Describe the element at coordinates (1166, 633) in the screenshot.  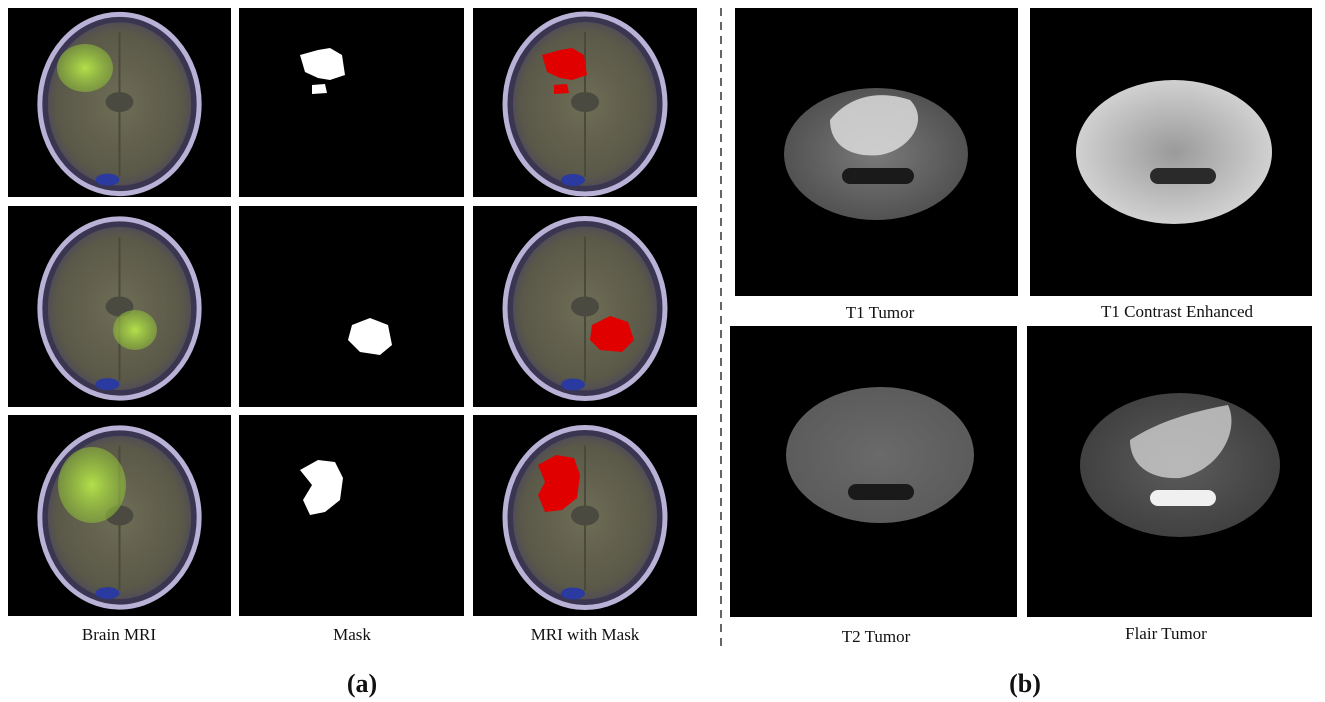
I see `caption: Flair Tumor` at that location.